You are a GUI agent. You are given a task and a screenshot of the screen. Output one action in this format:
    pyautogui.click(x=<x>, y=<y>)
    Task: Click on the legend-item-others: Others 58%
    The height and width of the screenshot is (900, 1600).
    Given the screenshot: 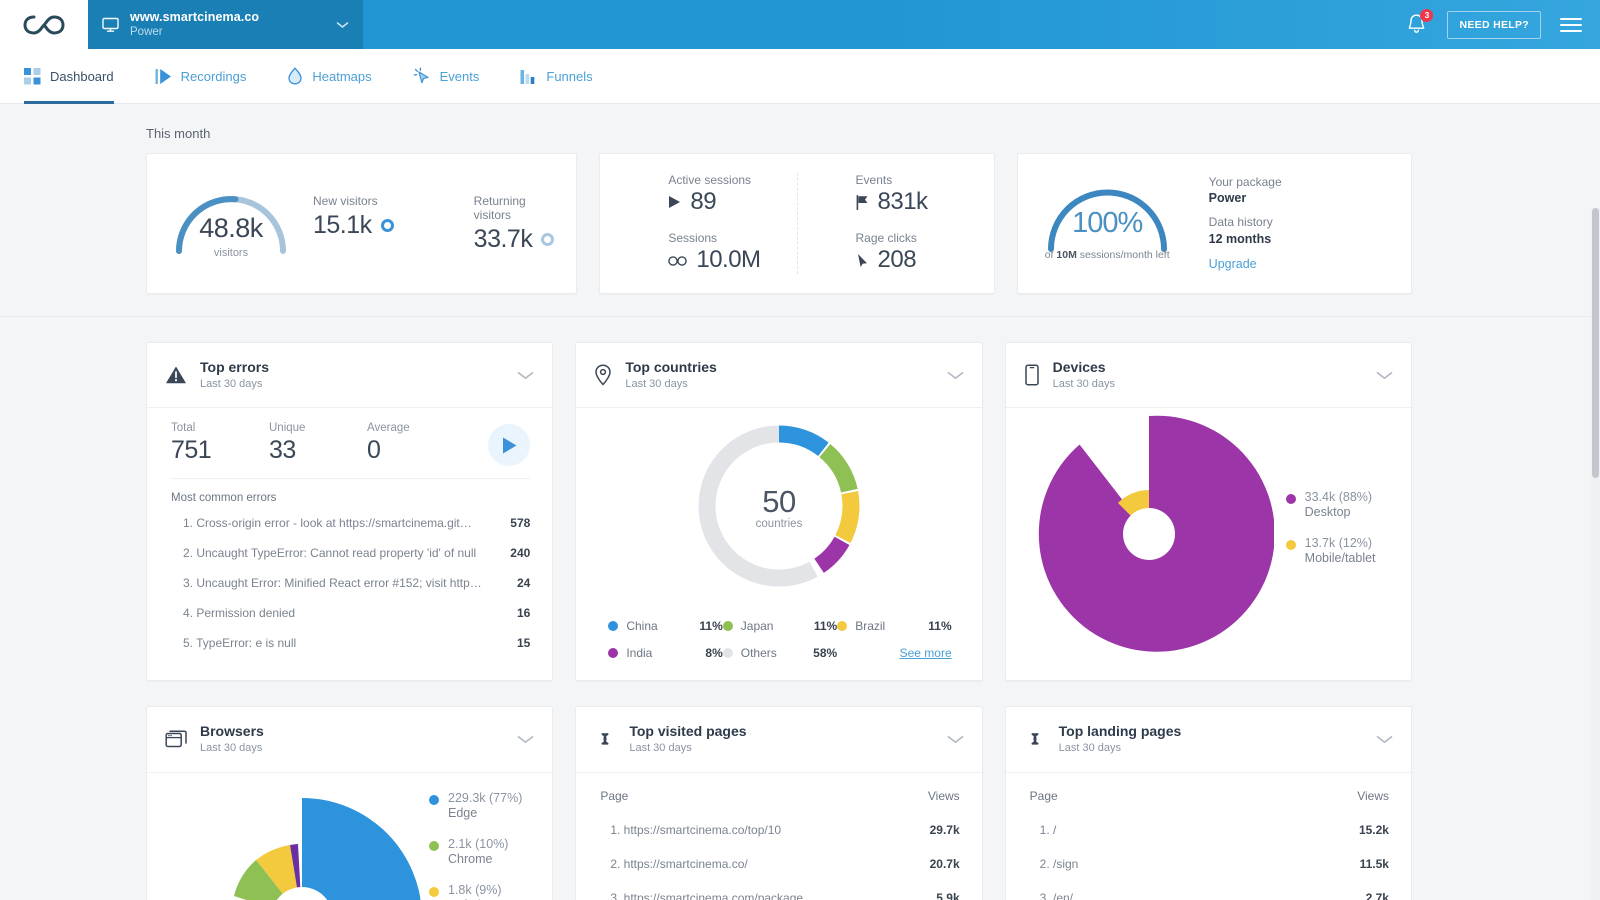 What is the action you would take?
    pyautogui.click(x=779, y=653)
    